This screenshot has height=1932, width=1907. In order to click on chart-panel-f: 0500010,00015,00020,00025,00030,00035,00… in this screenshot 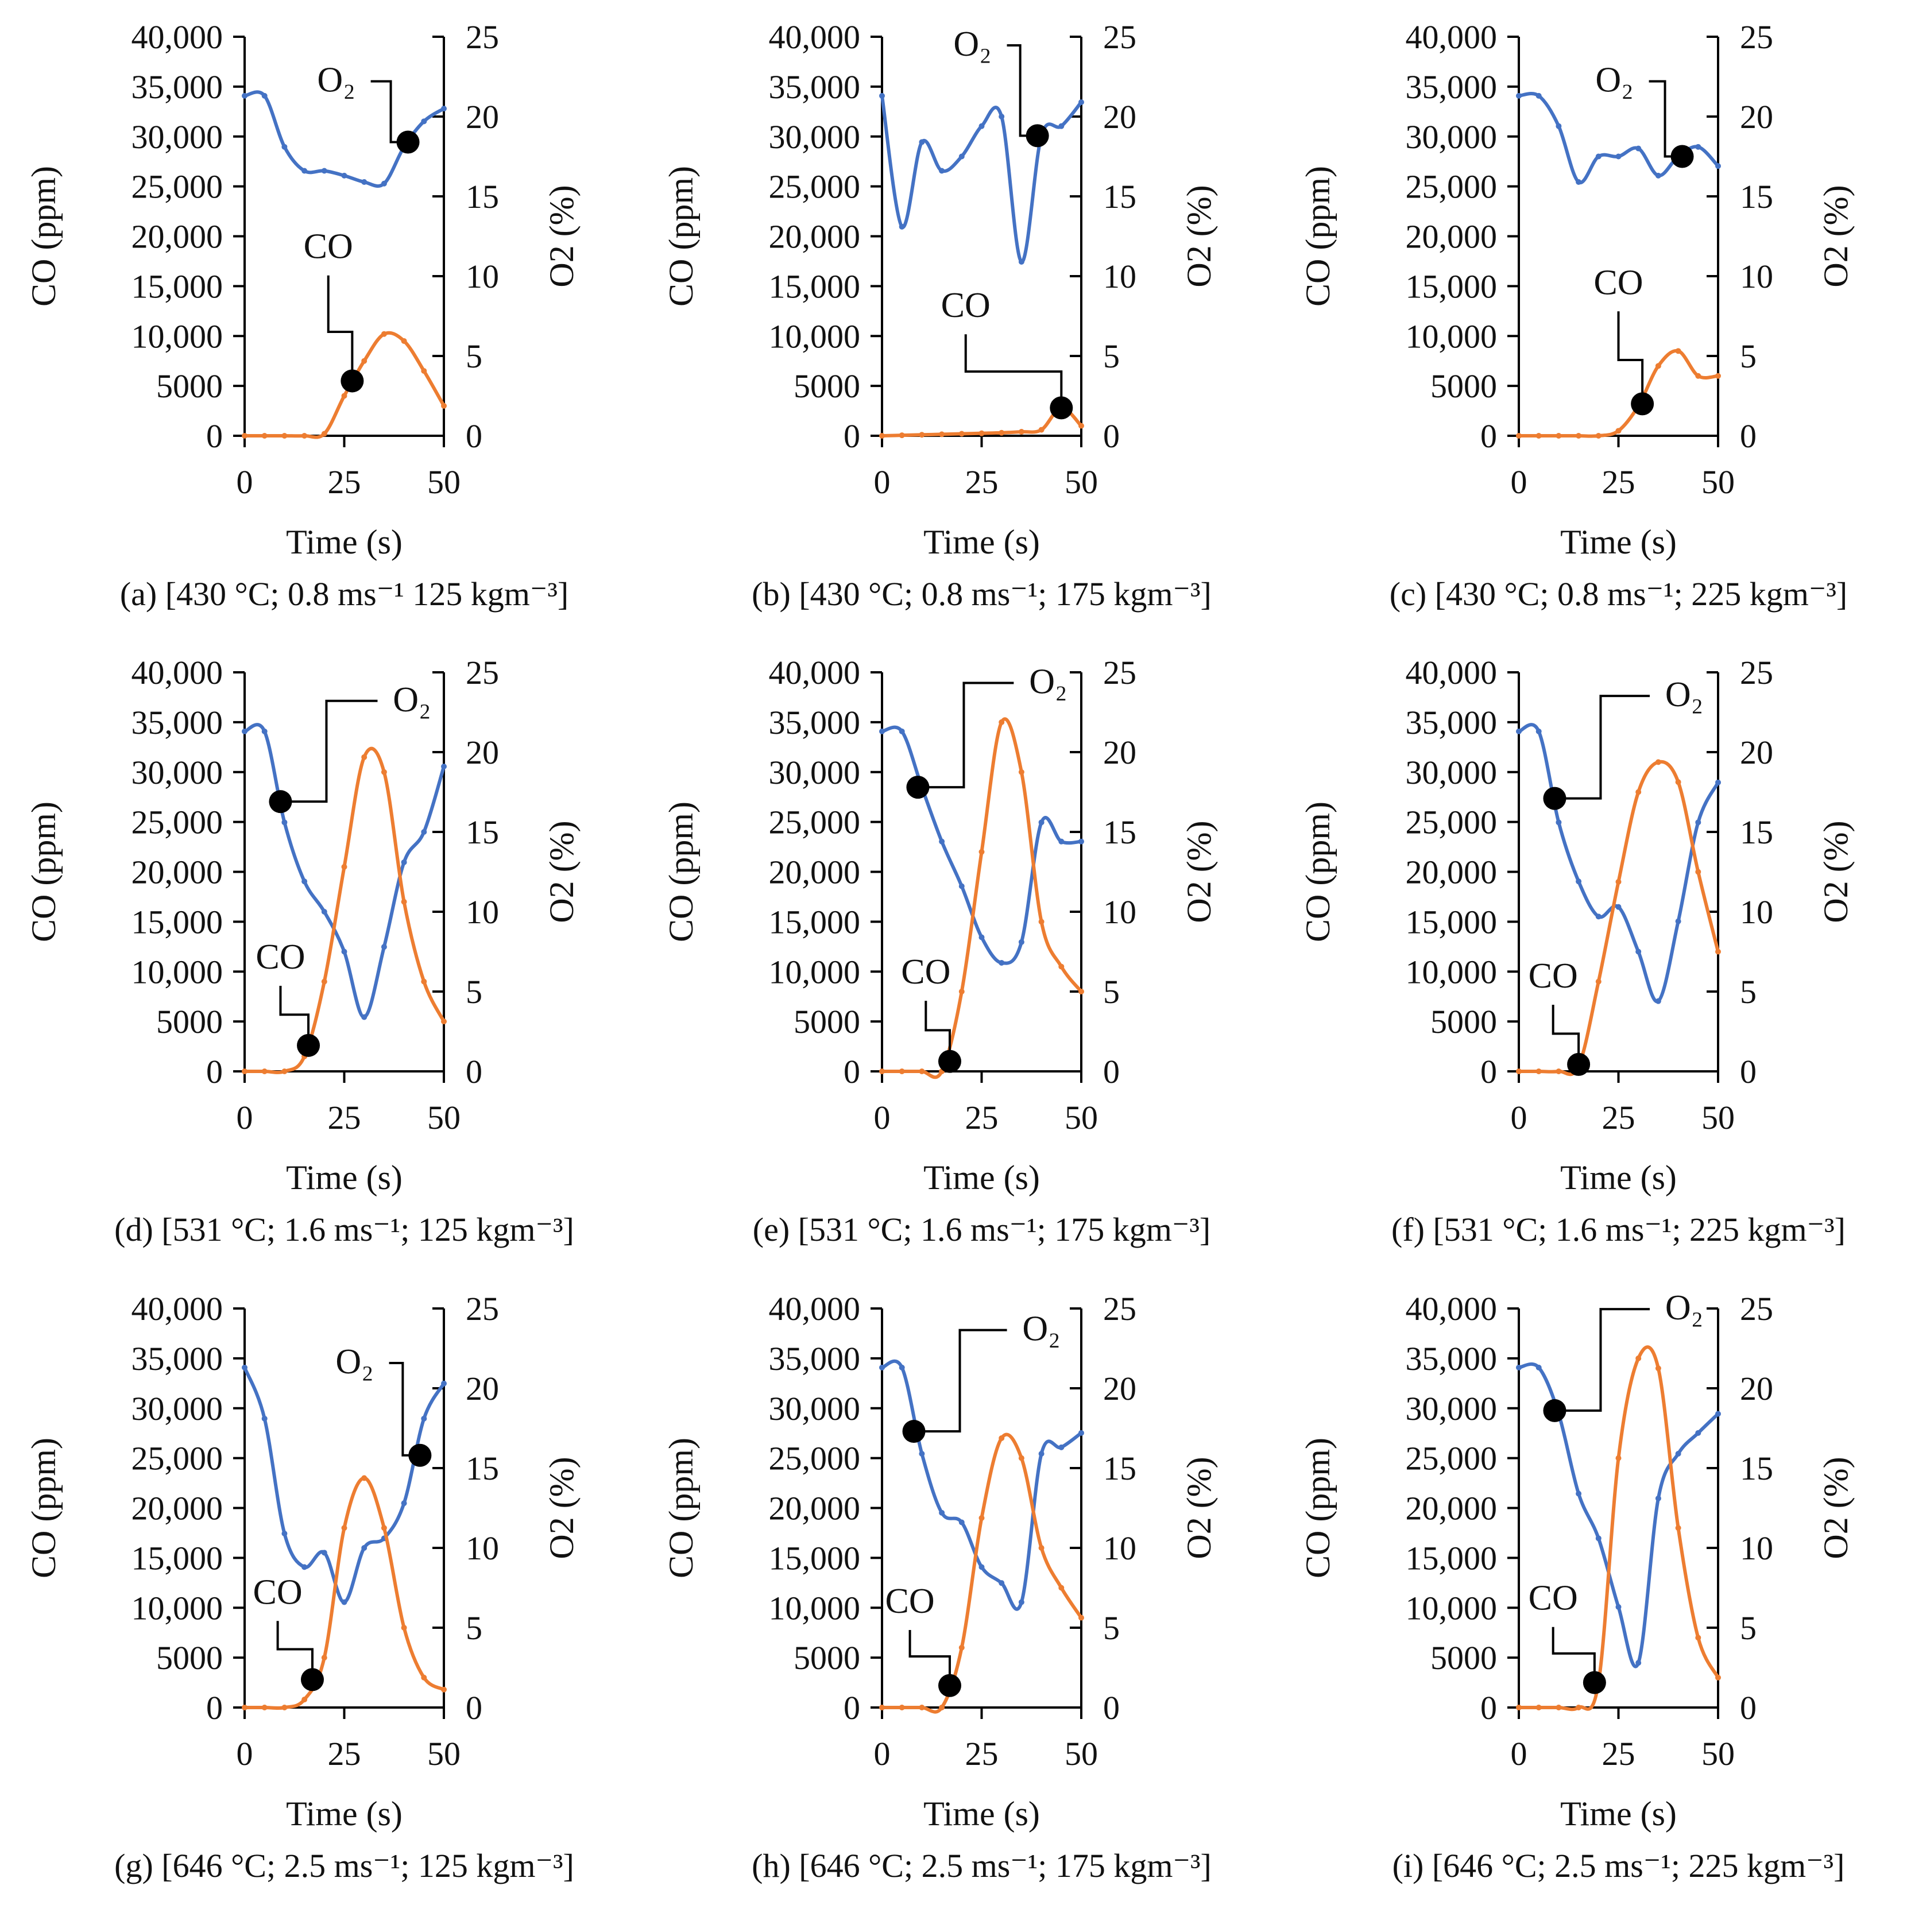, I will do `click(1577, 951)`.